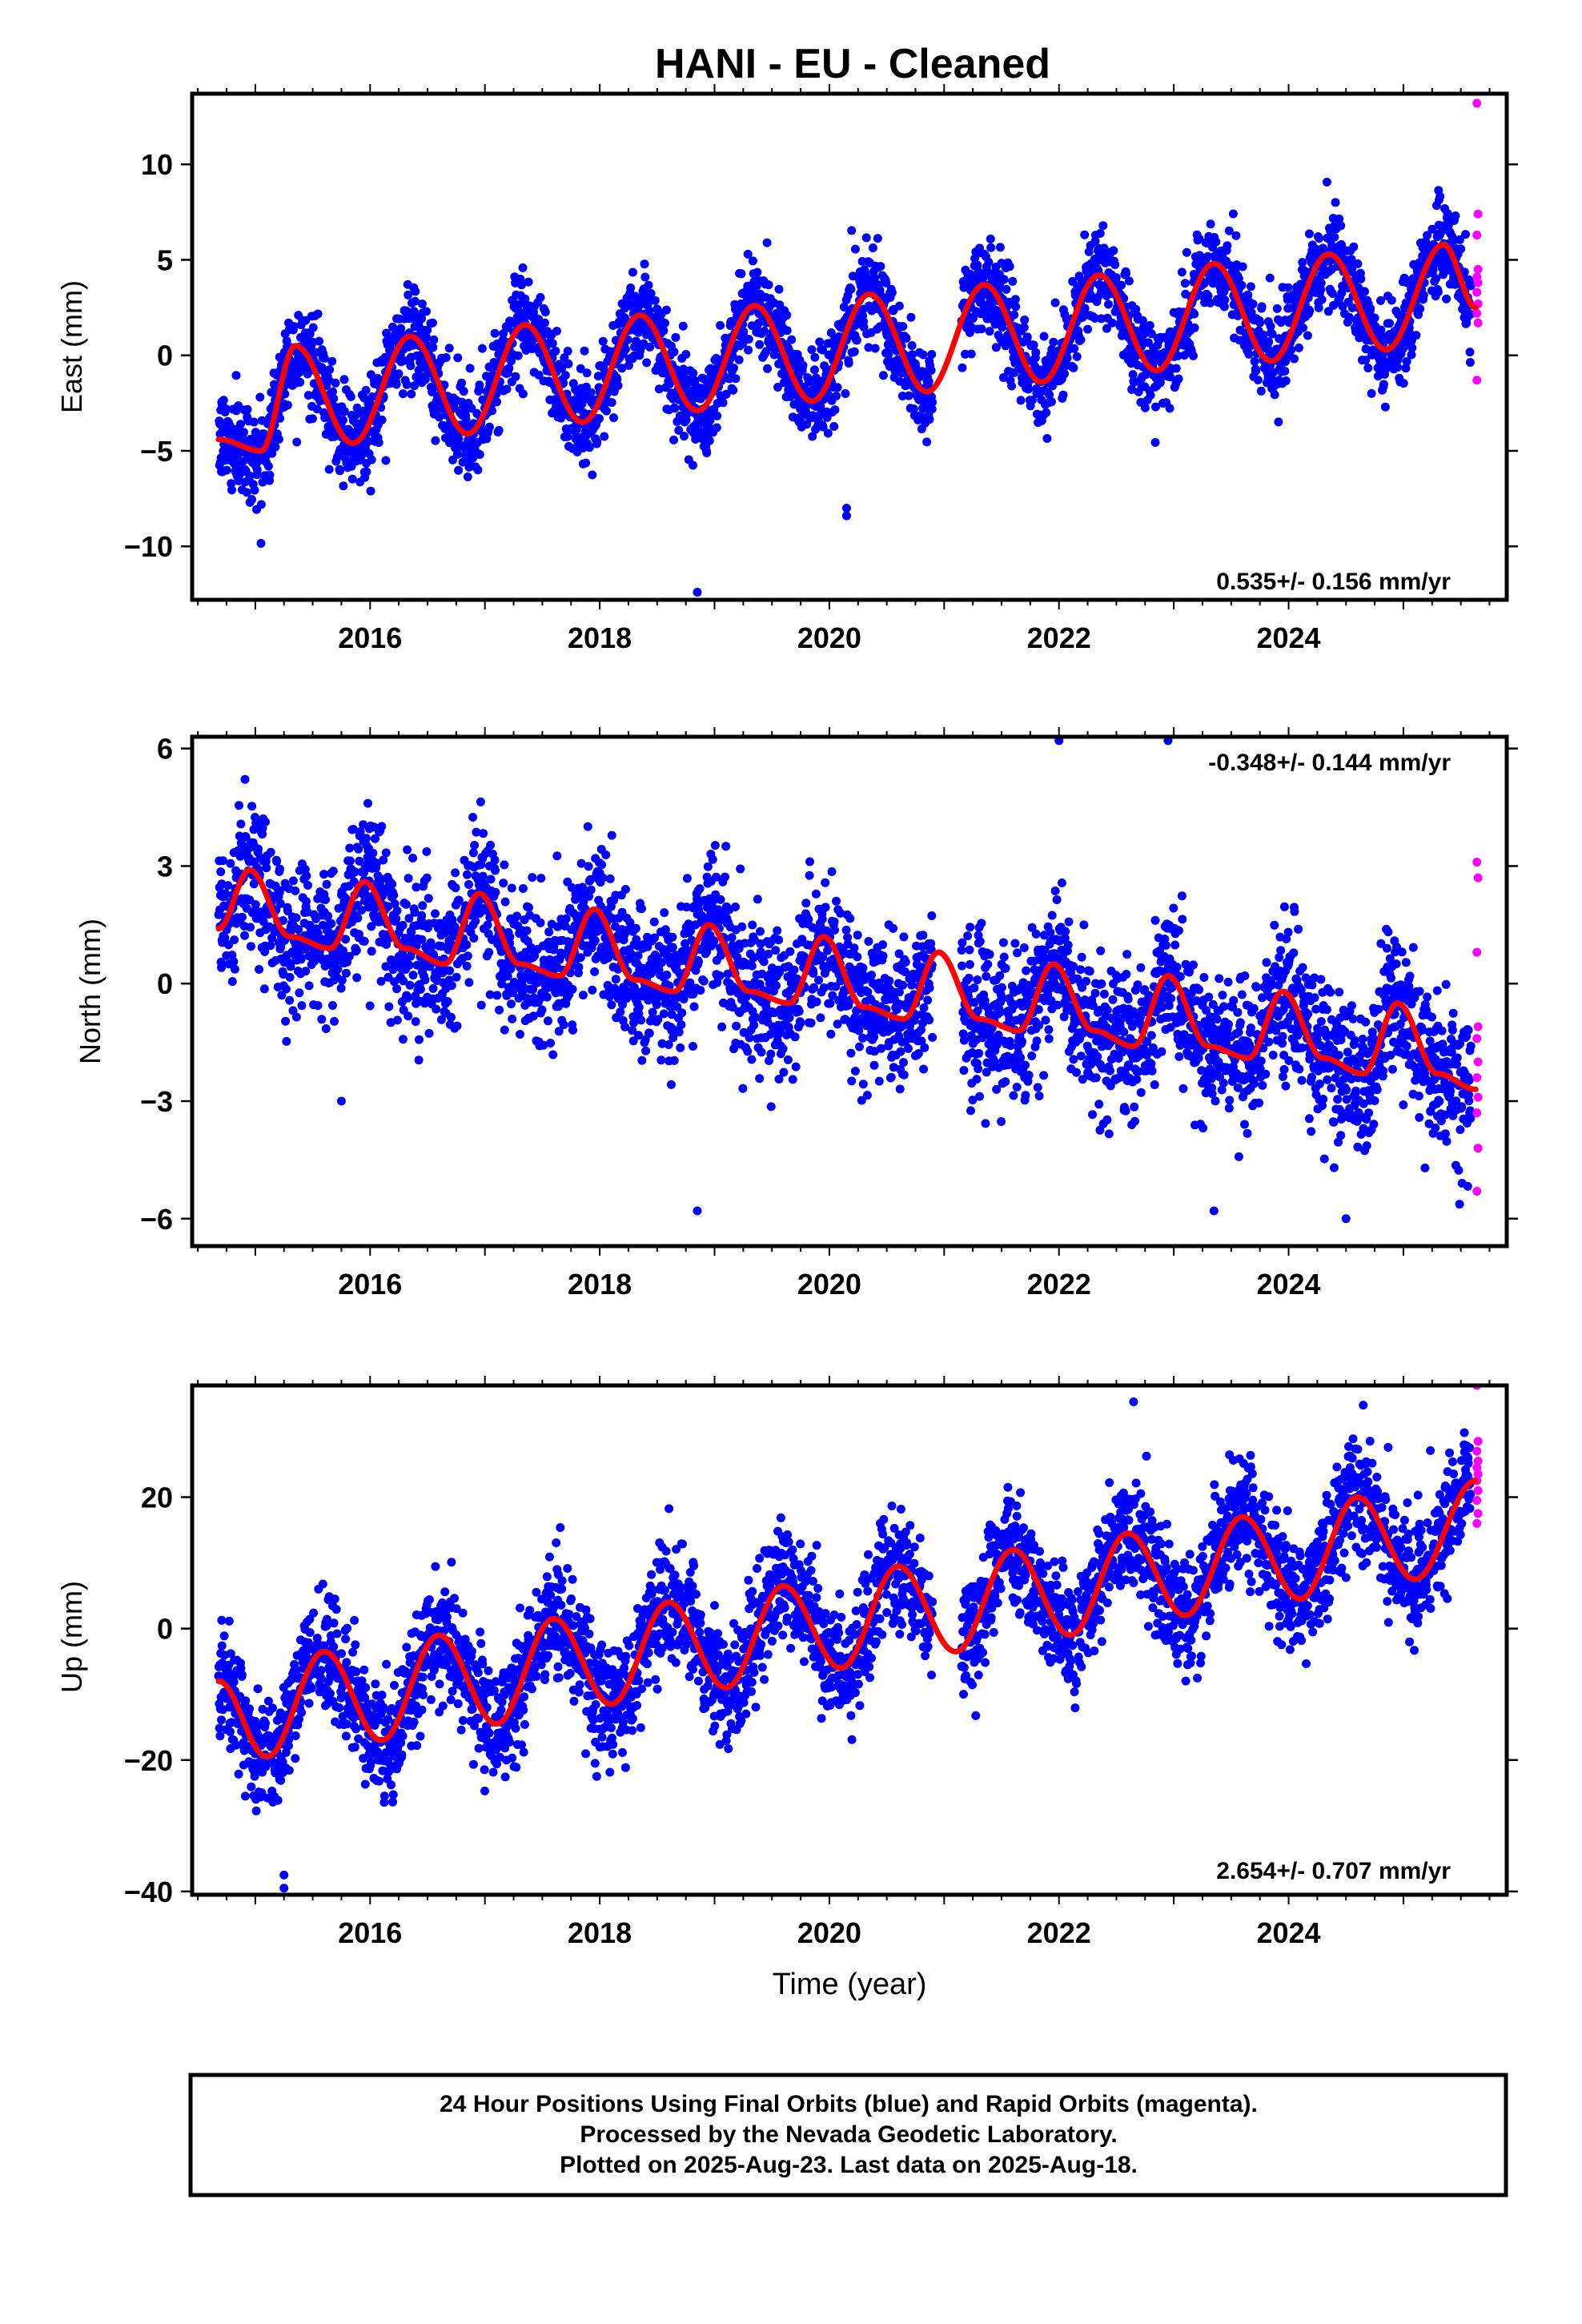  I want to click on y-tick-label: 0, so click(165, 356).